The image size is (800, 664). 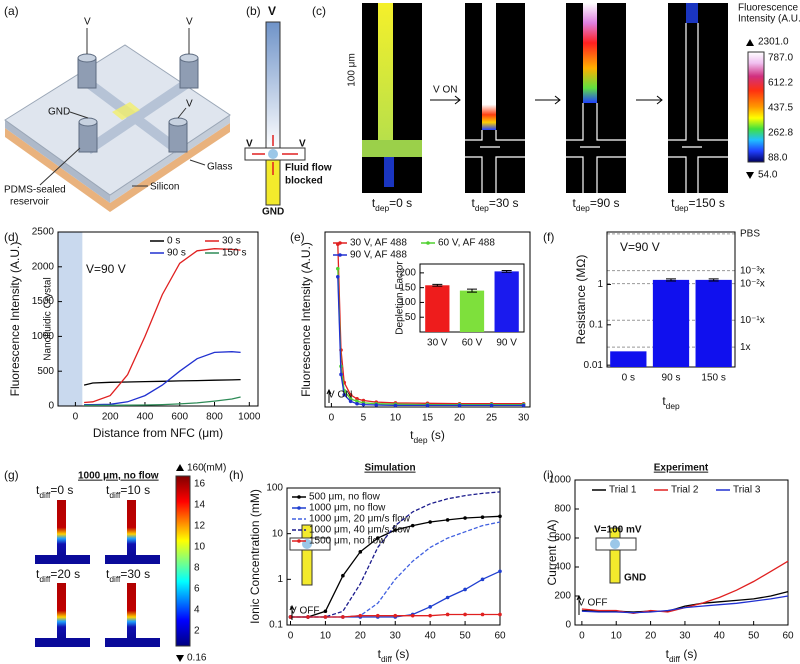 What do you see at coordinates (62, 559) in the screenshot?
I see `crossbar` at bounding box center [62, 559].